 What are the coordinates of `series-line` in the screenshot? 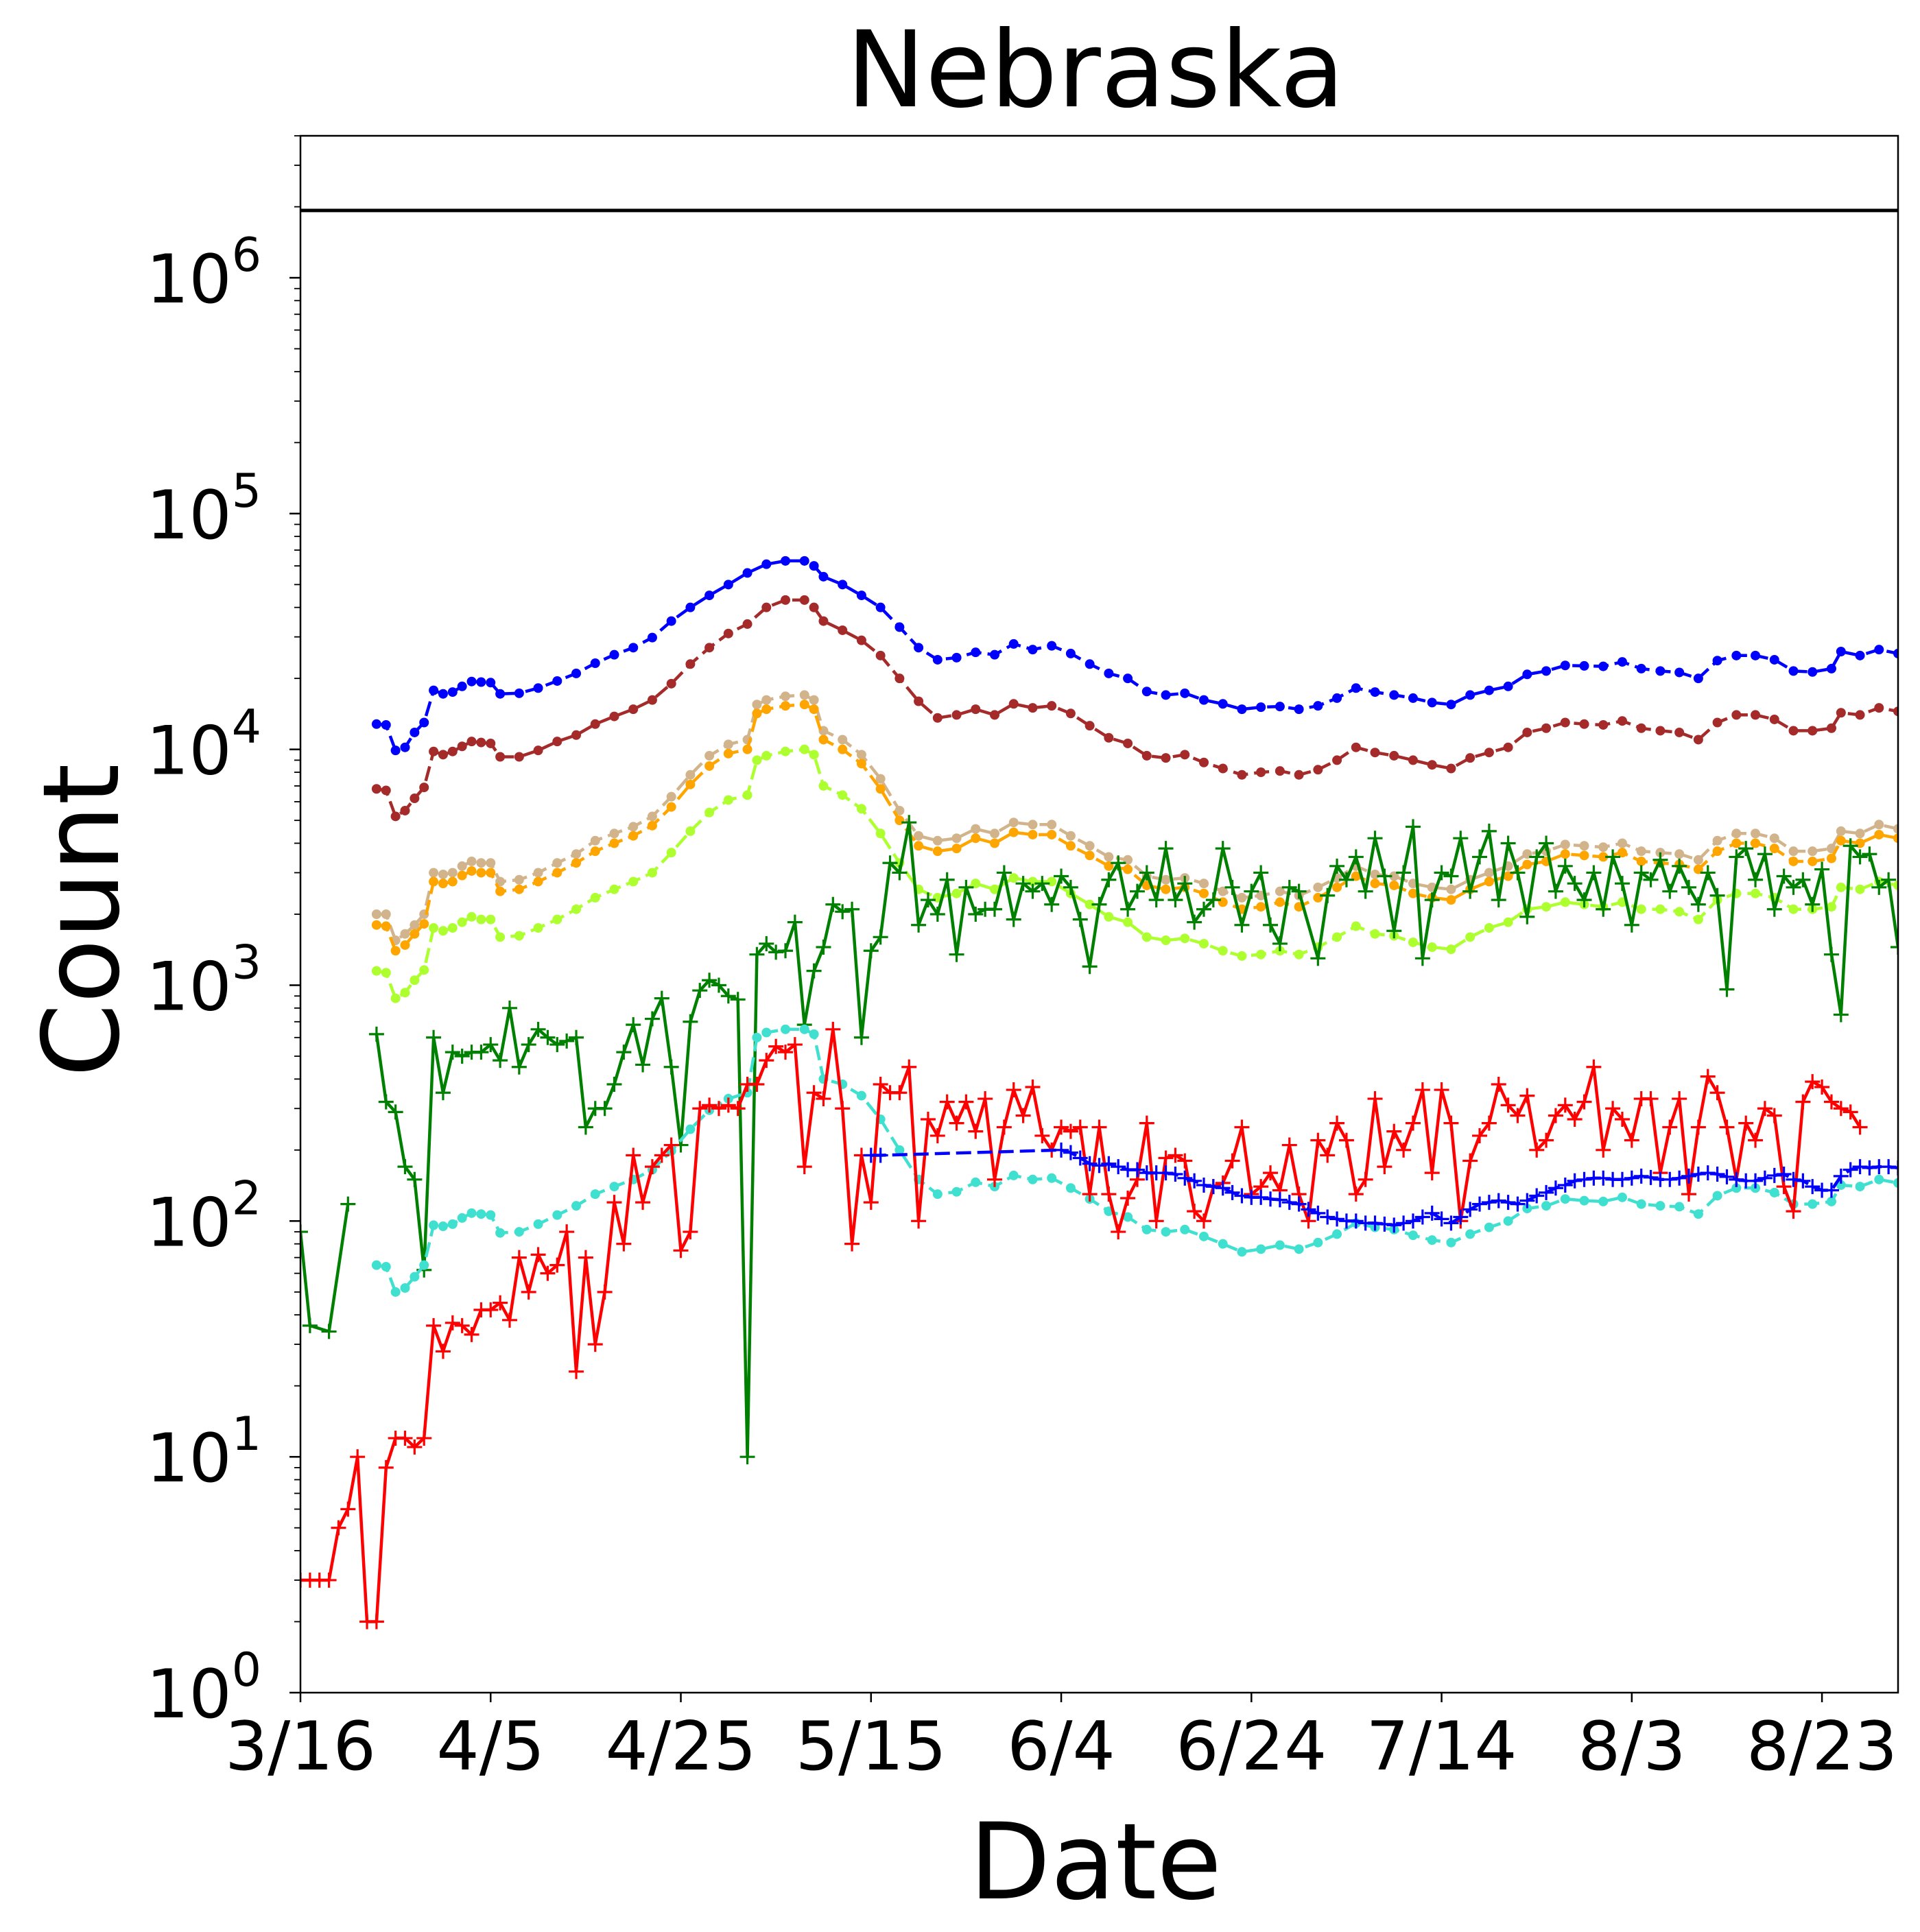 It's located at (1137, 874).